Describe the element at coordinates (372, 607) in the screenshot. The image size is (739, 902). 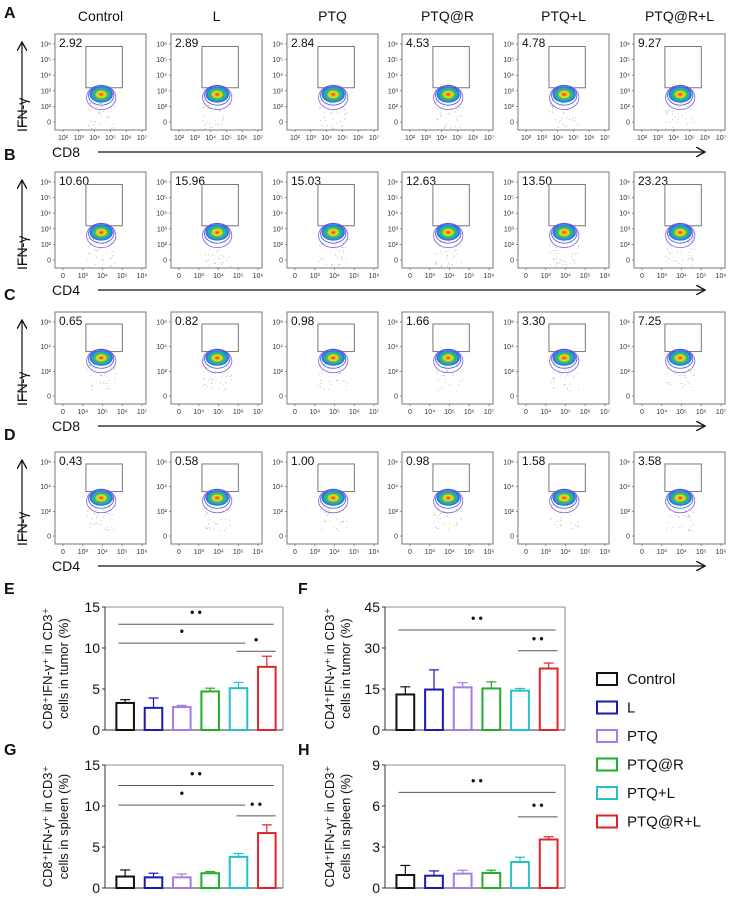
I see `y-tick-label: 45` at that location.